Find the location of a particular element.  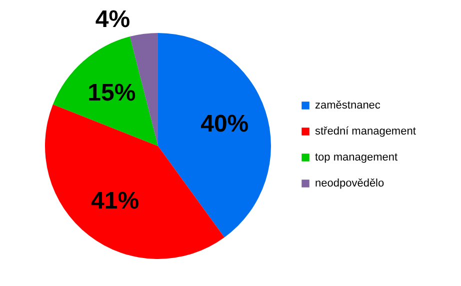

data-label: 40% is located at coordinates (224, 124).